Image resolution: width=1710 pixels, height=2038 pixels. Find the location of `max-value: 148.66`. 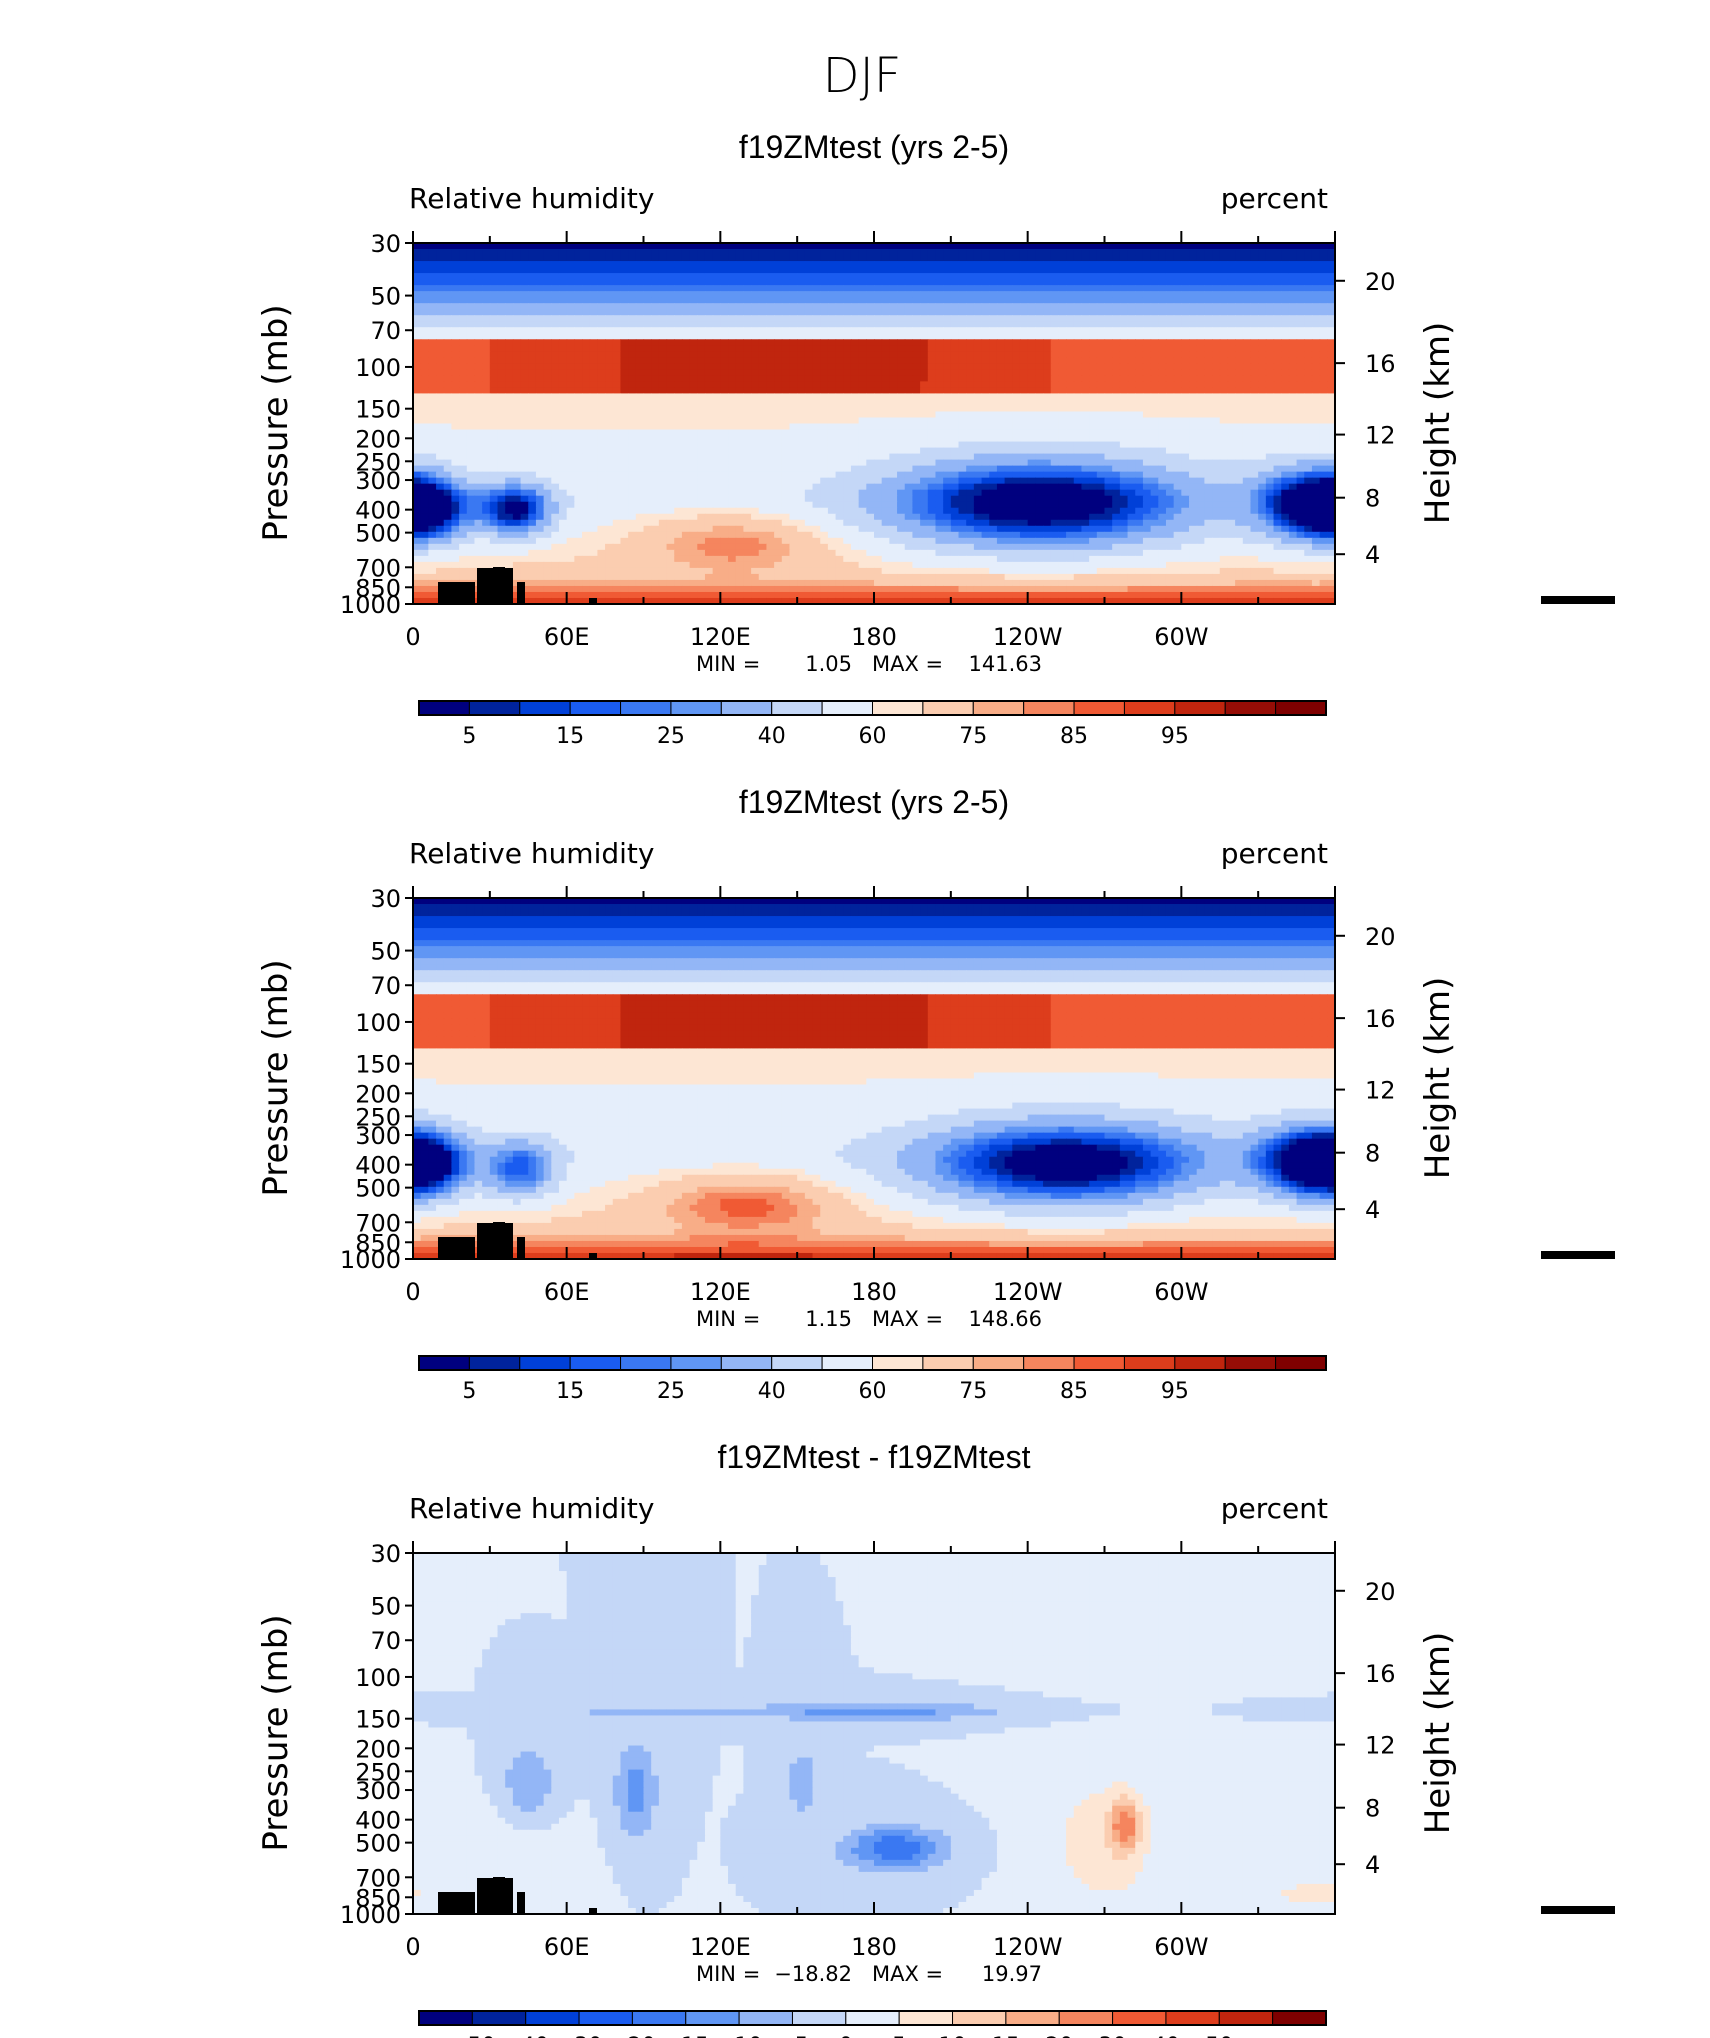

max-value: 148.66 is located at coordinates (1005, 1319).